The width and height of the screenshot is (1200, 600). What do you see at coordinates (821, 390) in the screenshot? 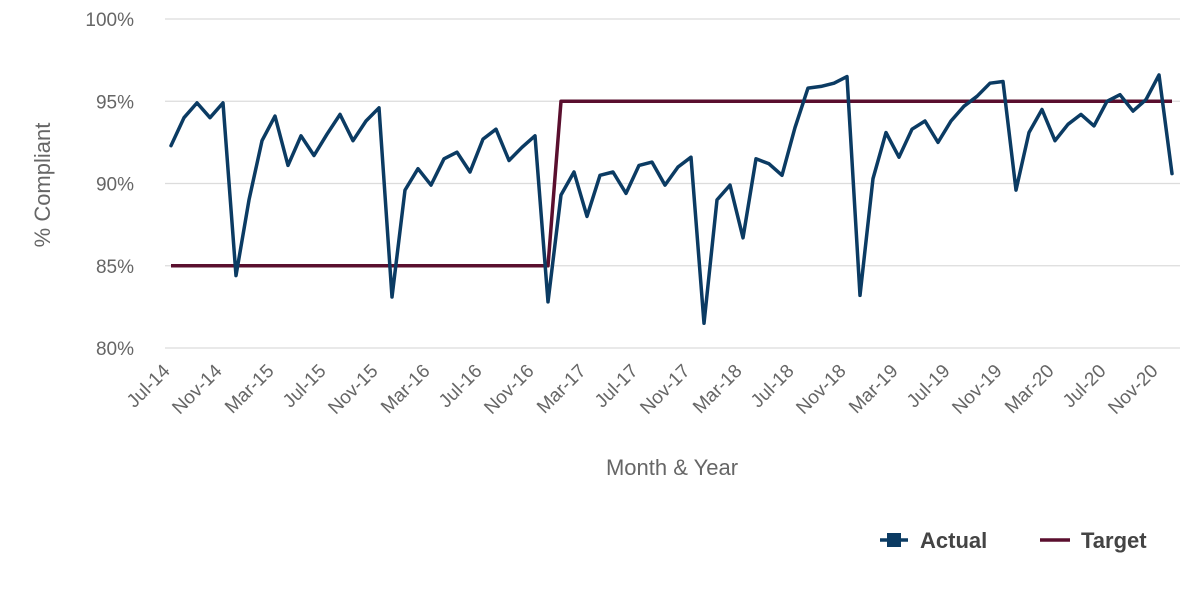
I see `x-tick-label: Nov-18` at bounding box center [821, 390].